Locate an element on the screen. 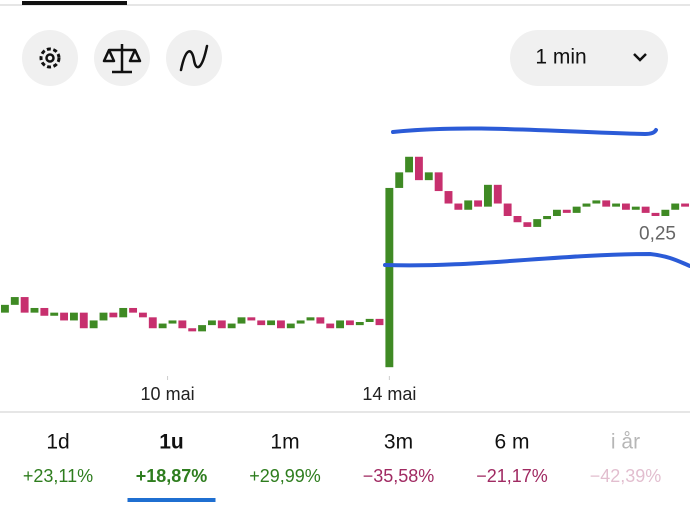 The height and width of the screenshot is (517, 690). period-change: +29,99% is located at coordinates (285, 476).